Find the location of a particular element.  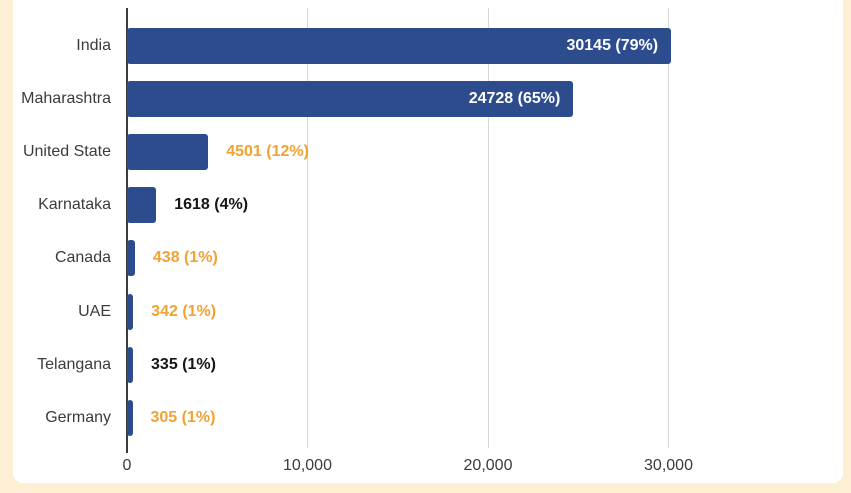

value-label: 305 (1%) is located at coordinates (183, 417).